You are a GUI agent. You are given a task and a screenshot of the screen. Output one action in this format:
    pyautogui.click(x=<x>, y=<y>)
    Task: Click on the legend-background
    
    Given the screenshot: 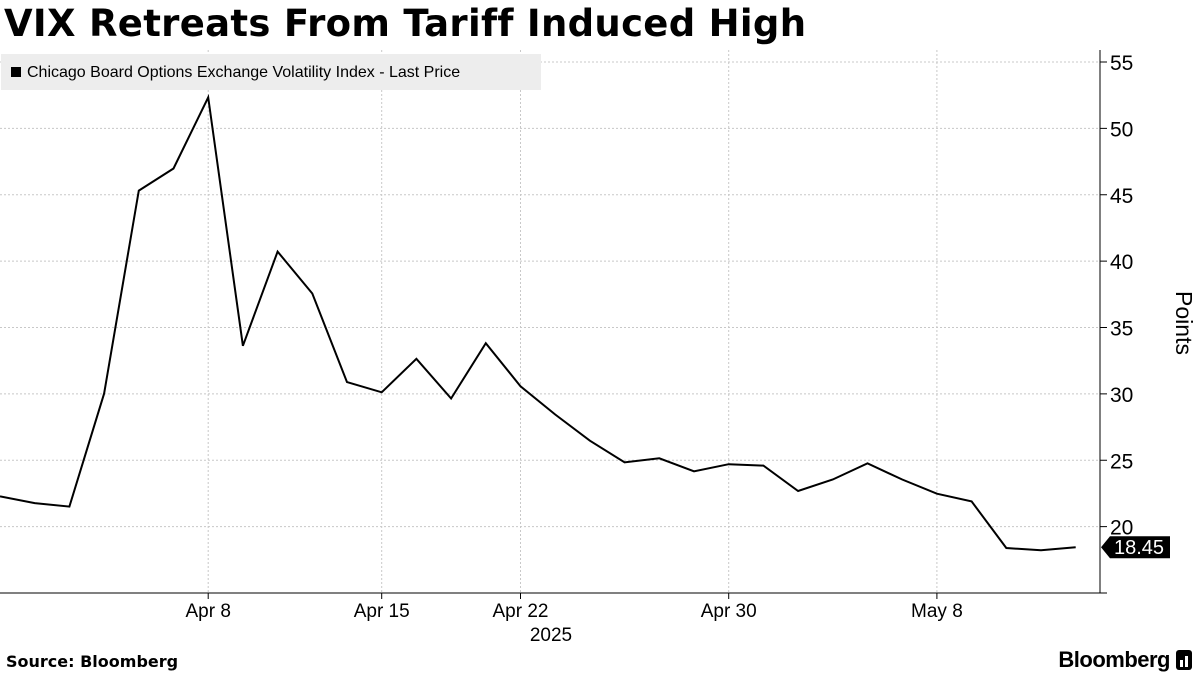 What is the action you would take?
    pyautogui.click(x=271, y=72)
    